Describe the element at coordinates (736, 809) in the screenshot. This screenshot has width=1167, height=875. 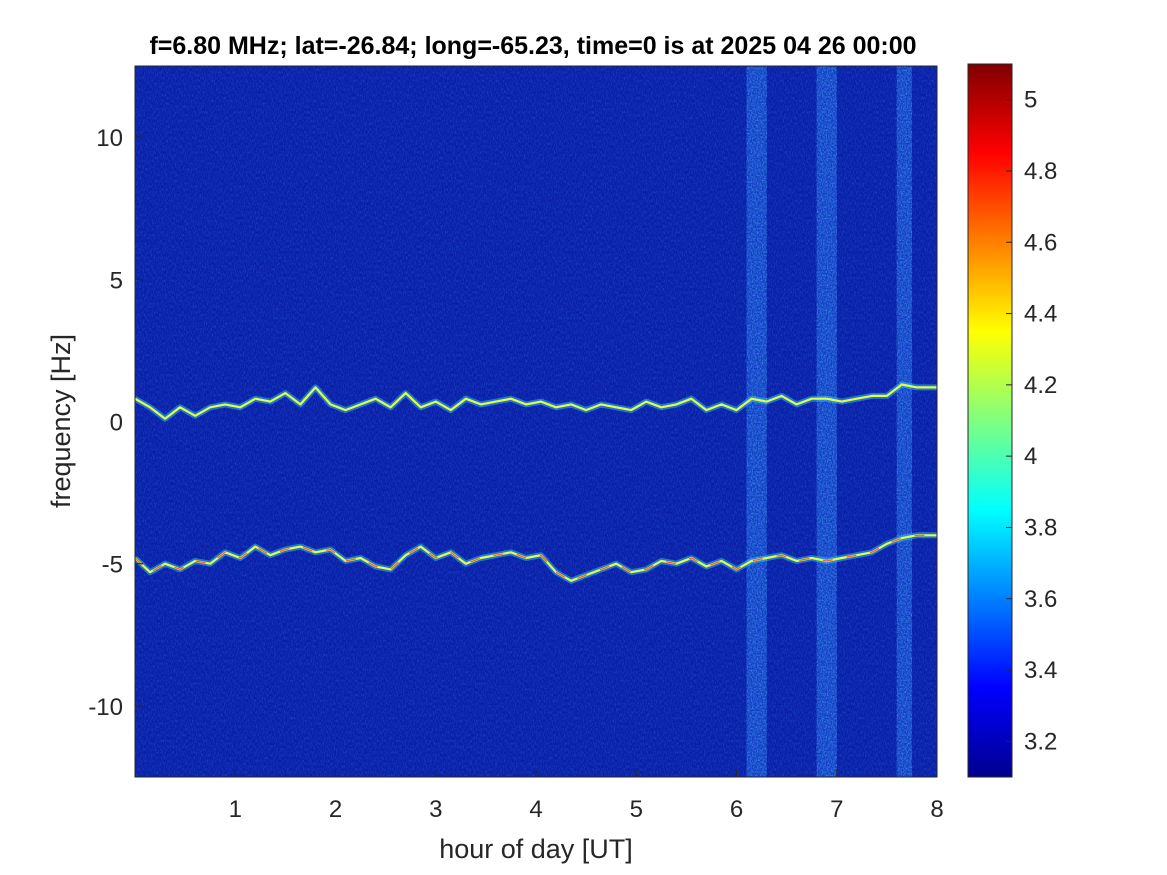
I see `x-tick-label: 6` at that location.